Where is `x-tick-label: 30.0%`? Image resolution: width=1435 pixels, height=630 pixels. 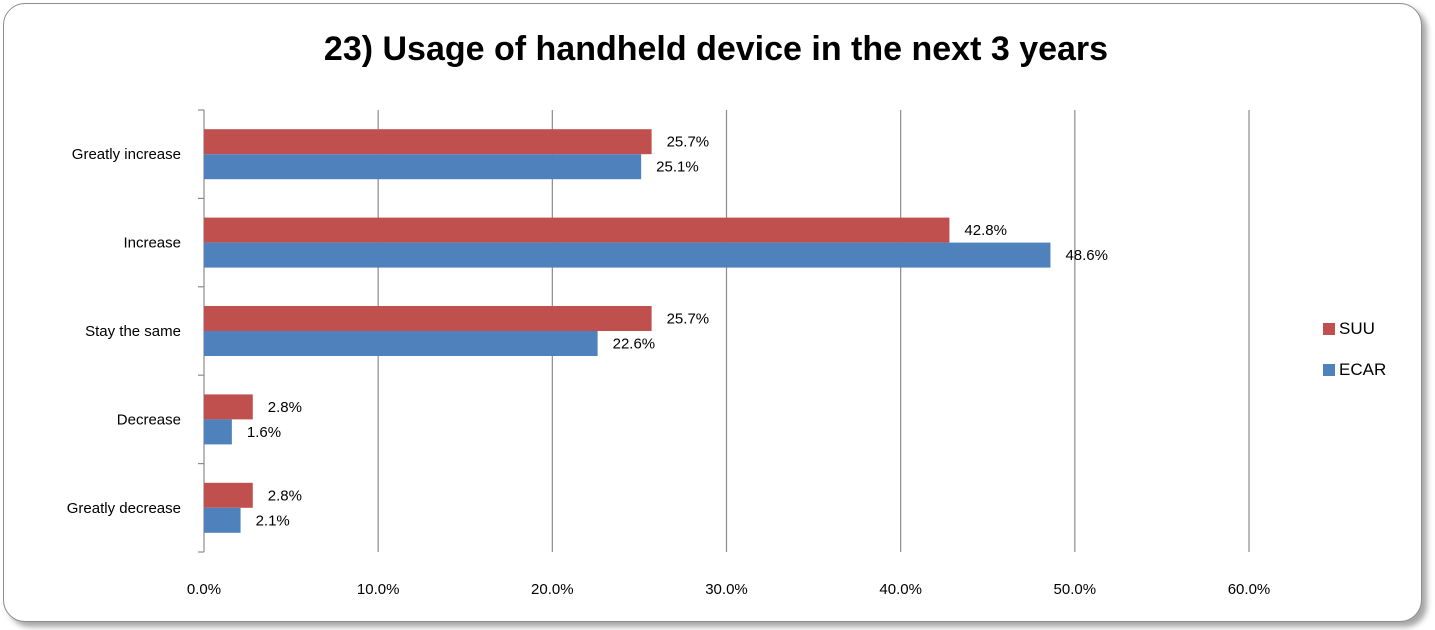
x-tick-label: 30.0% is located at coordinates (726, 589).